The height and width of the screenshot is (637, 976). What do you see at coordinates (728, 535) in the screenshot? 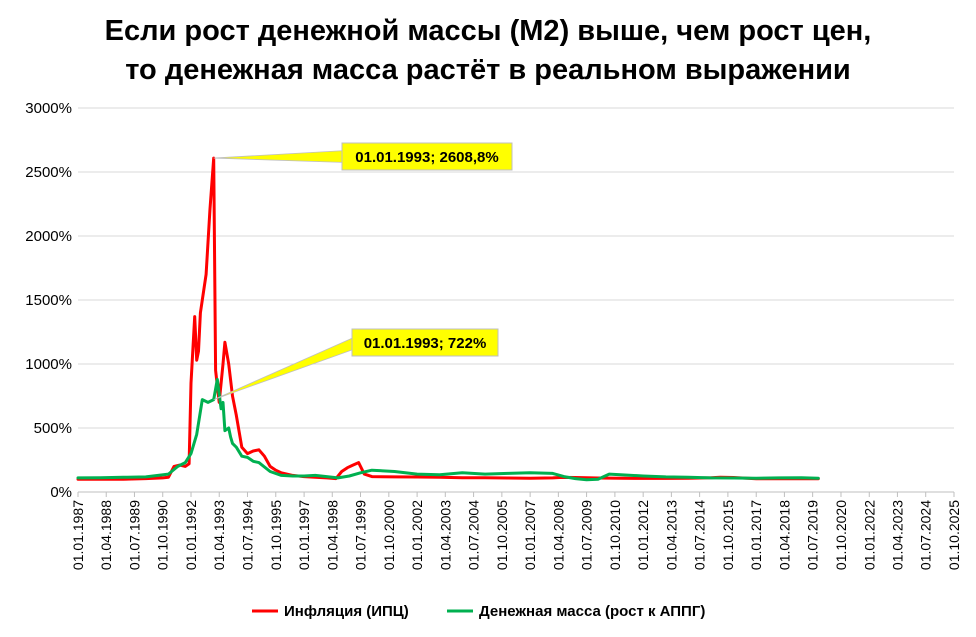
I see `x-tick-label: 01.10.2015` at bounding box center [728, 535].